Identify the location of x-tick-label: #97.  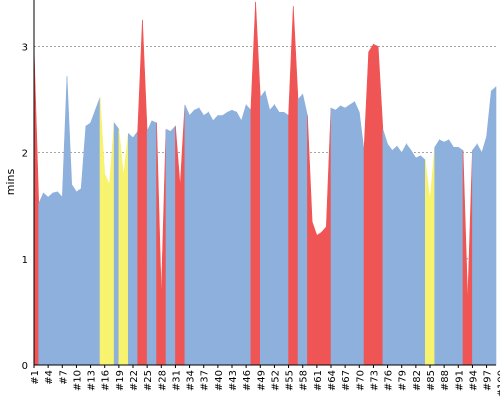
(488, 380).